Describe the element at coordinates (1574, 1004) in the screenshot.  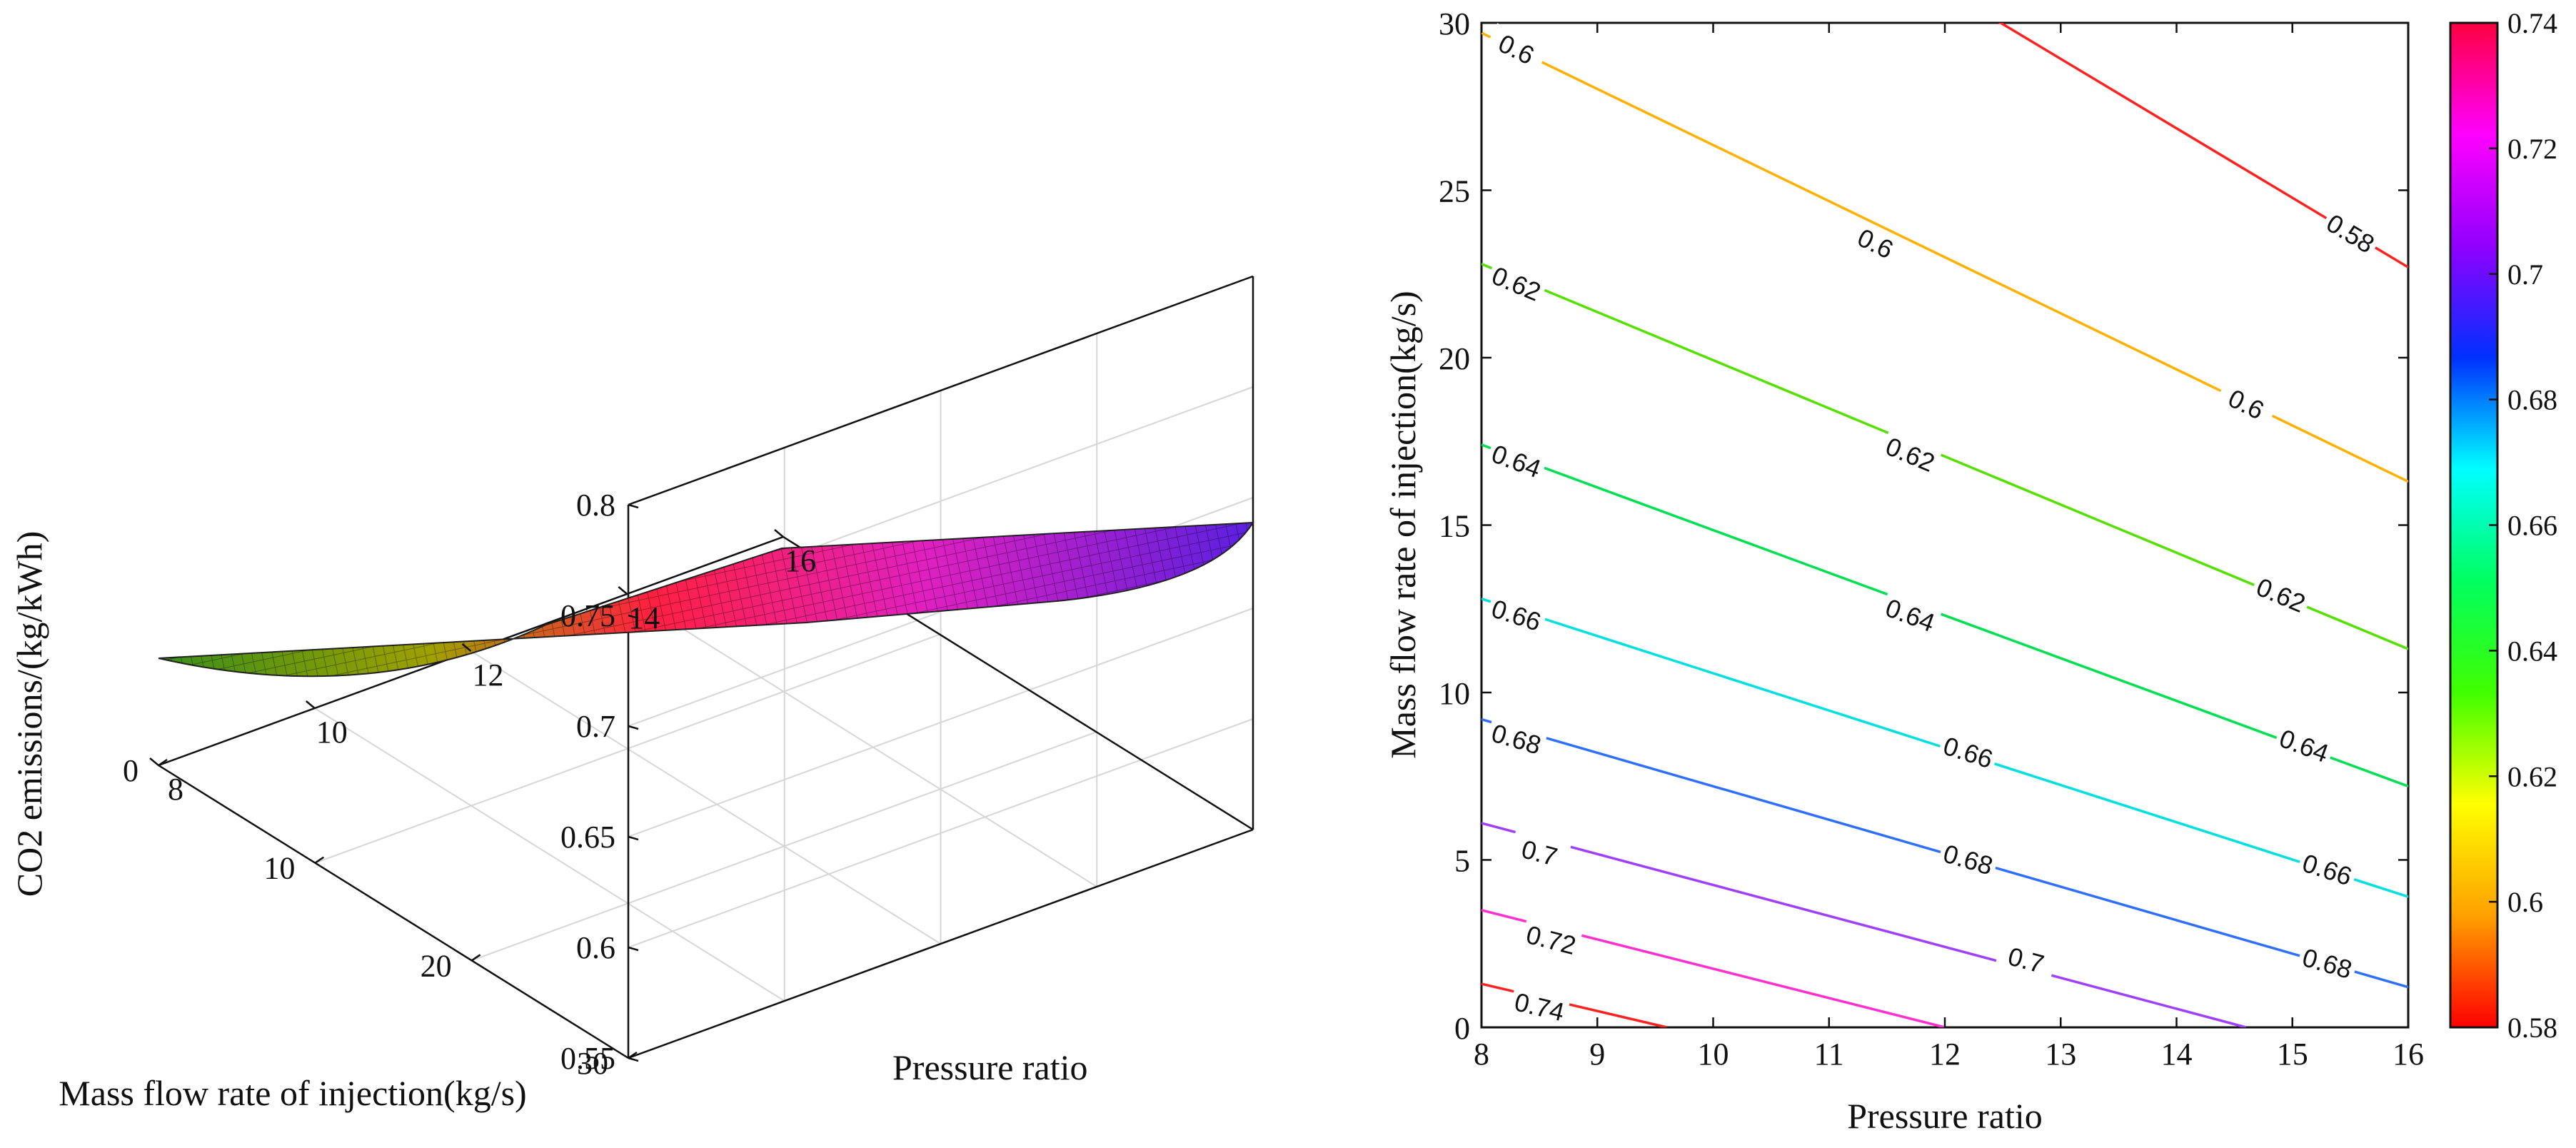
I see `contour-line-0.74` at that location.